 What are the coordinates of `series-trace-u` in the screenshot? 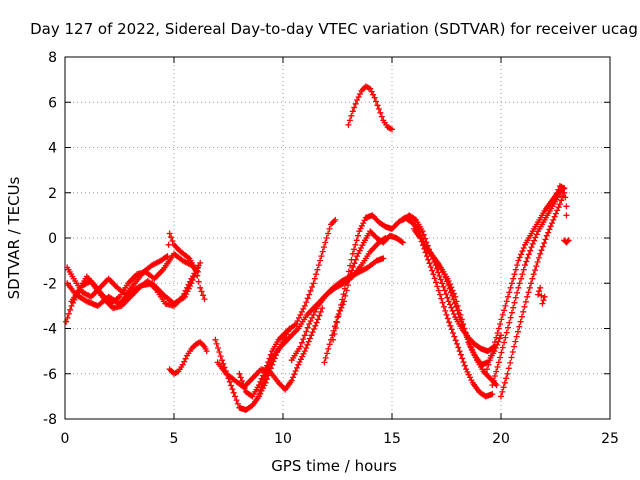 It's located at (561, 201).